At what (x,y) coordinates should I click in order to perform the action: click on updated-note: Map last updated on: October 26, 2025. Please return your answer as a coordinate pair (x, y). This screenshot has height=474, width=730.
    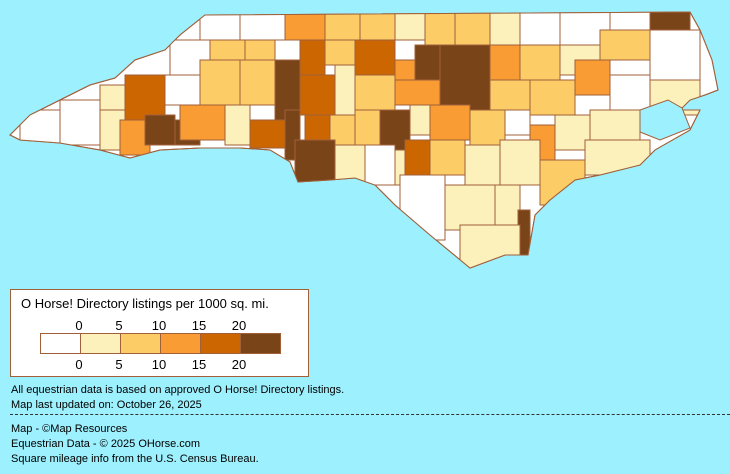
    Looking at the image, I should click on (106, 405).